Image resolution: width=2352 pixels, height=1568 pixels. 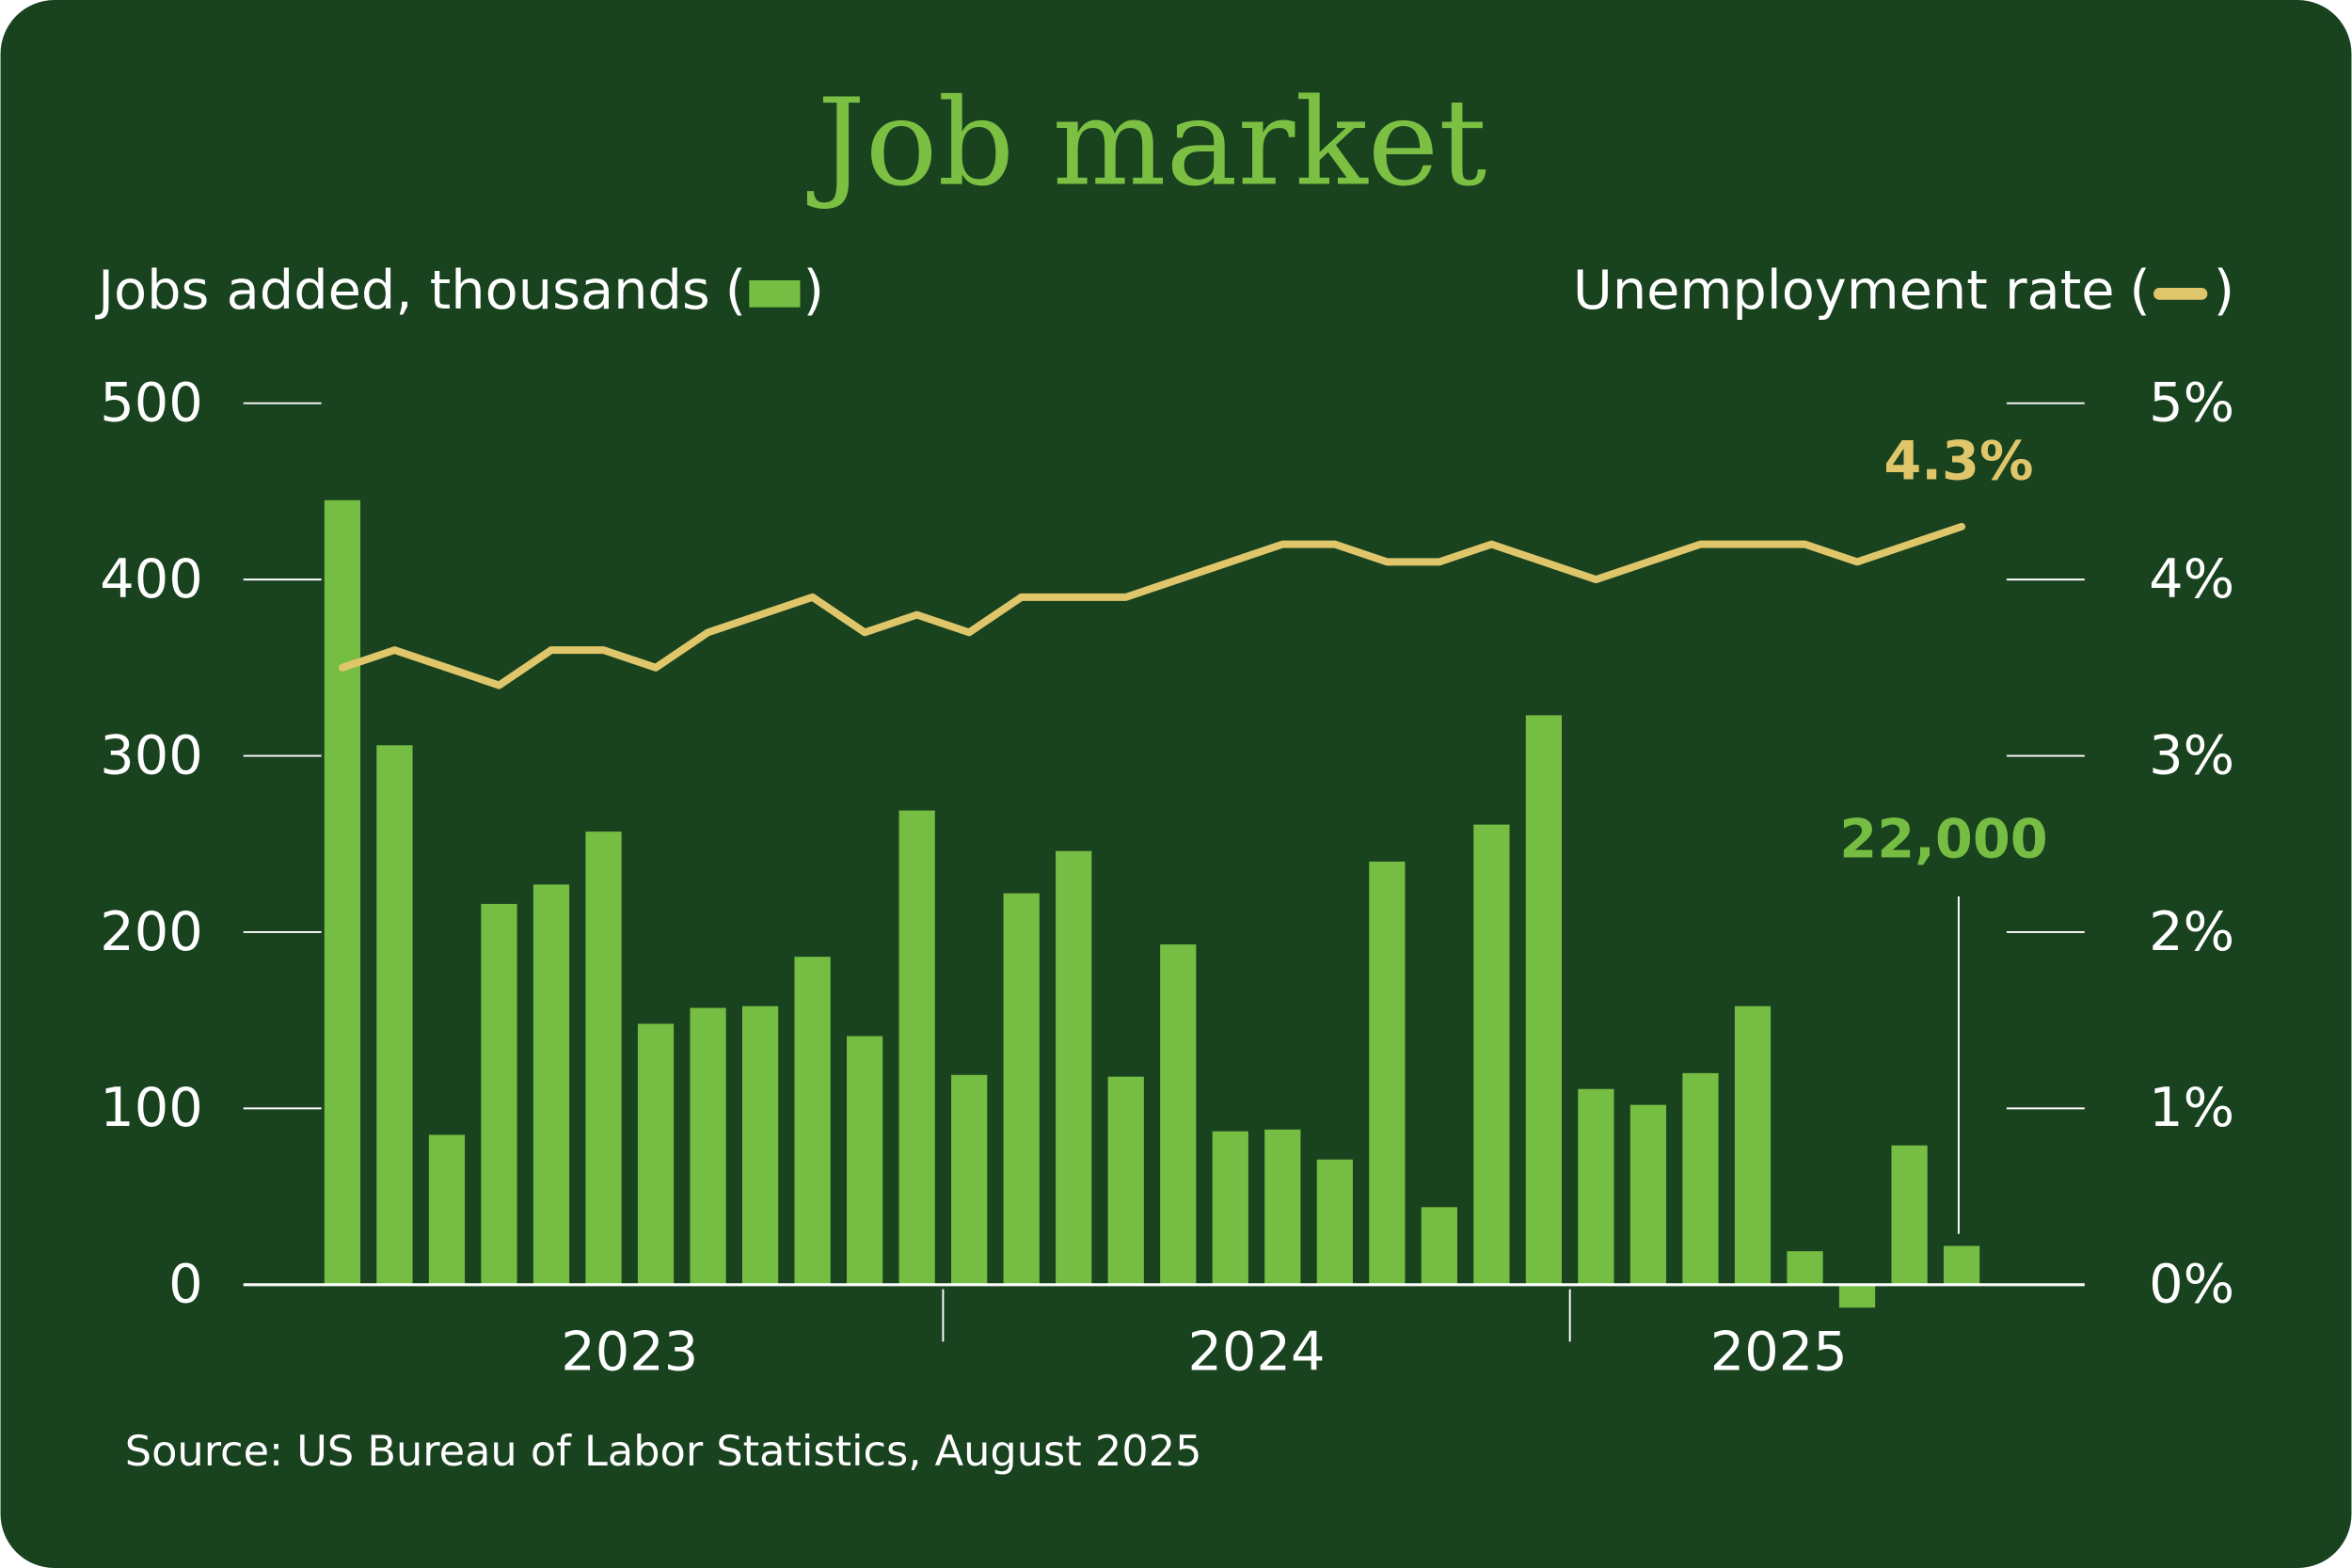 I want to click on y2-tick-label: 3%, so click(x=2191, y=754).